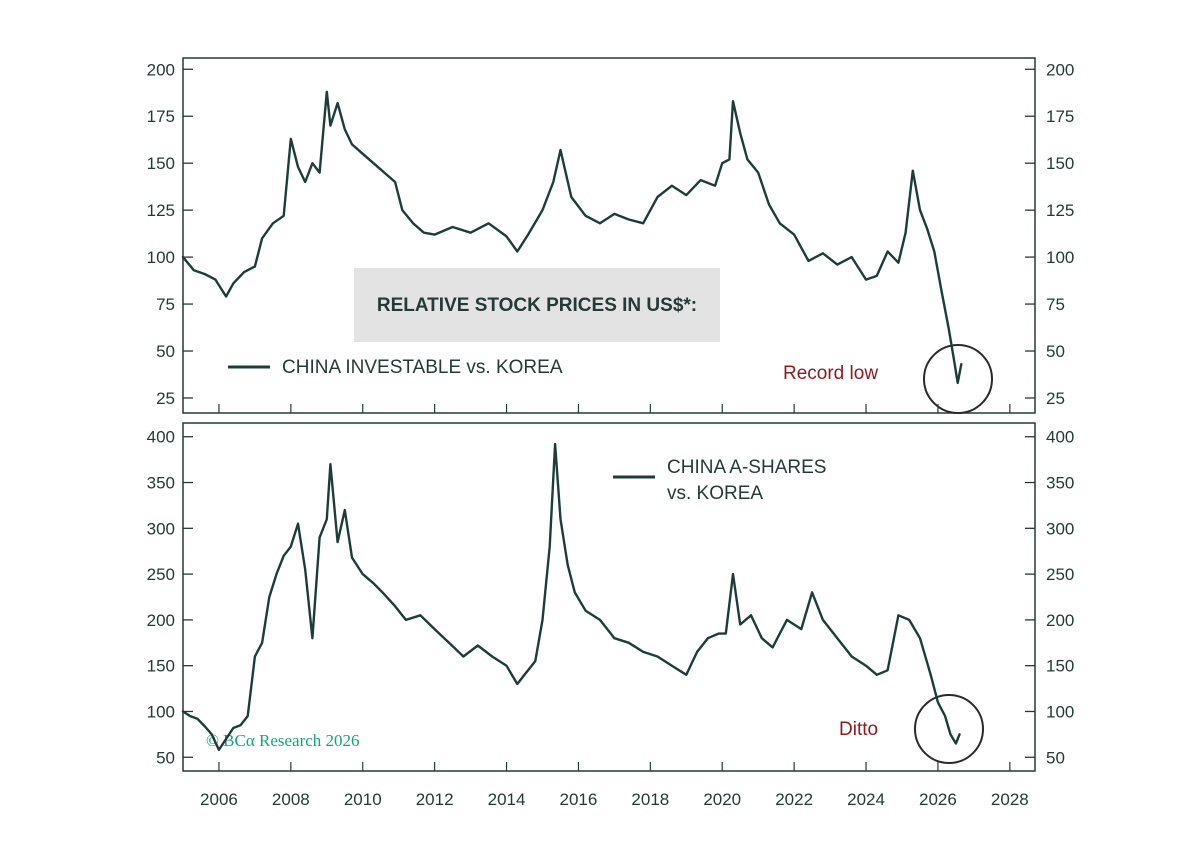 The height and width of the screenshot is (859, 1200). I want to click on top-right-tick-label: 75, so click(1055, 304).